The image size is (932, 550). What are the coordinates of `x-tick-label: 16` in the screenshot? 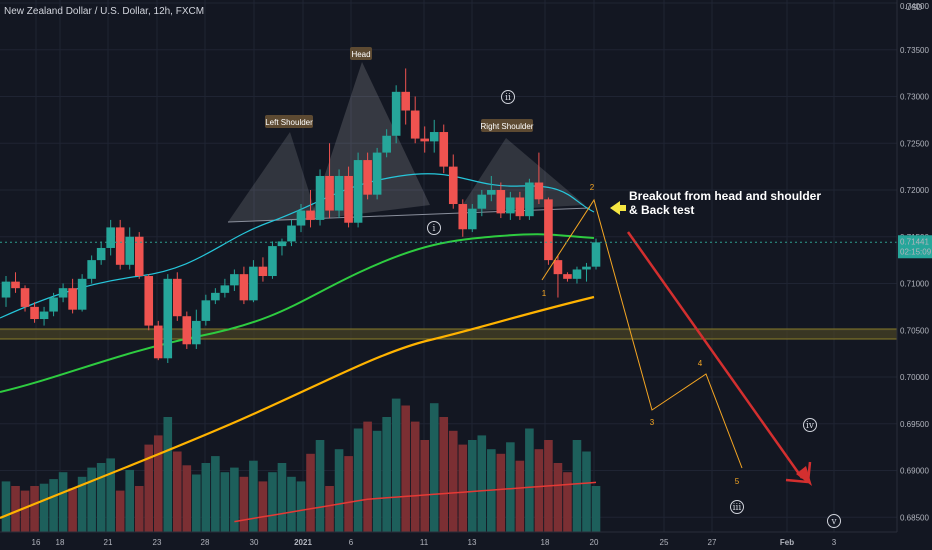 It's located at (36, 542).